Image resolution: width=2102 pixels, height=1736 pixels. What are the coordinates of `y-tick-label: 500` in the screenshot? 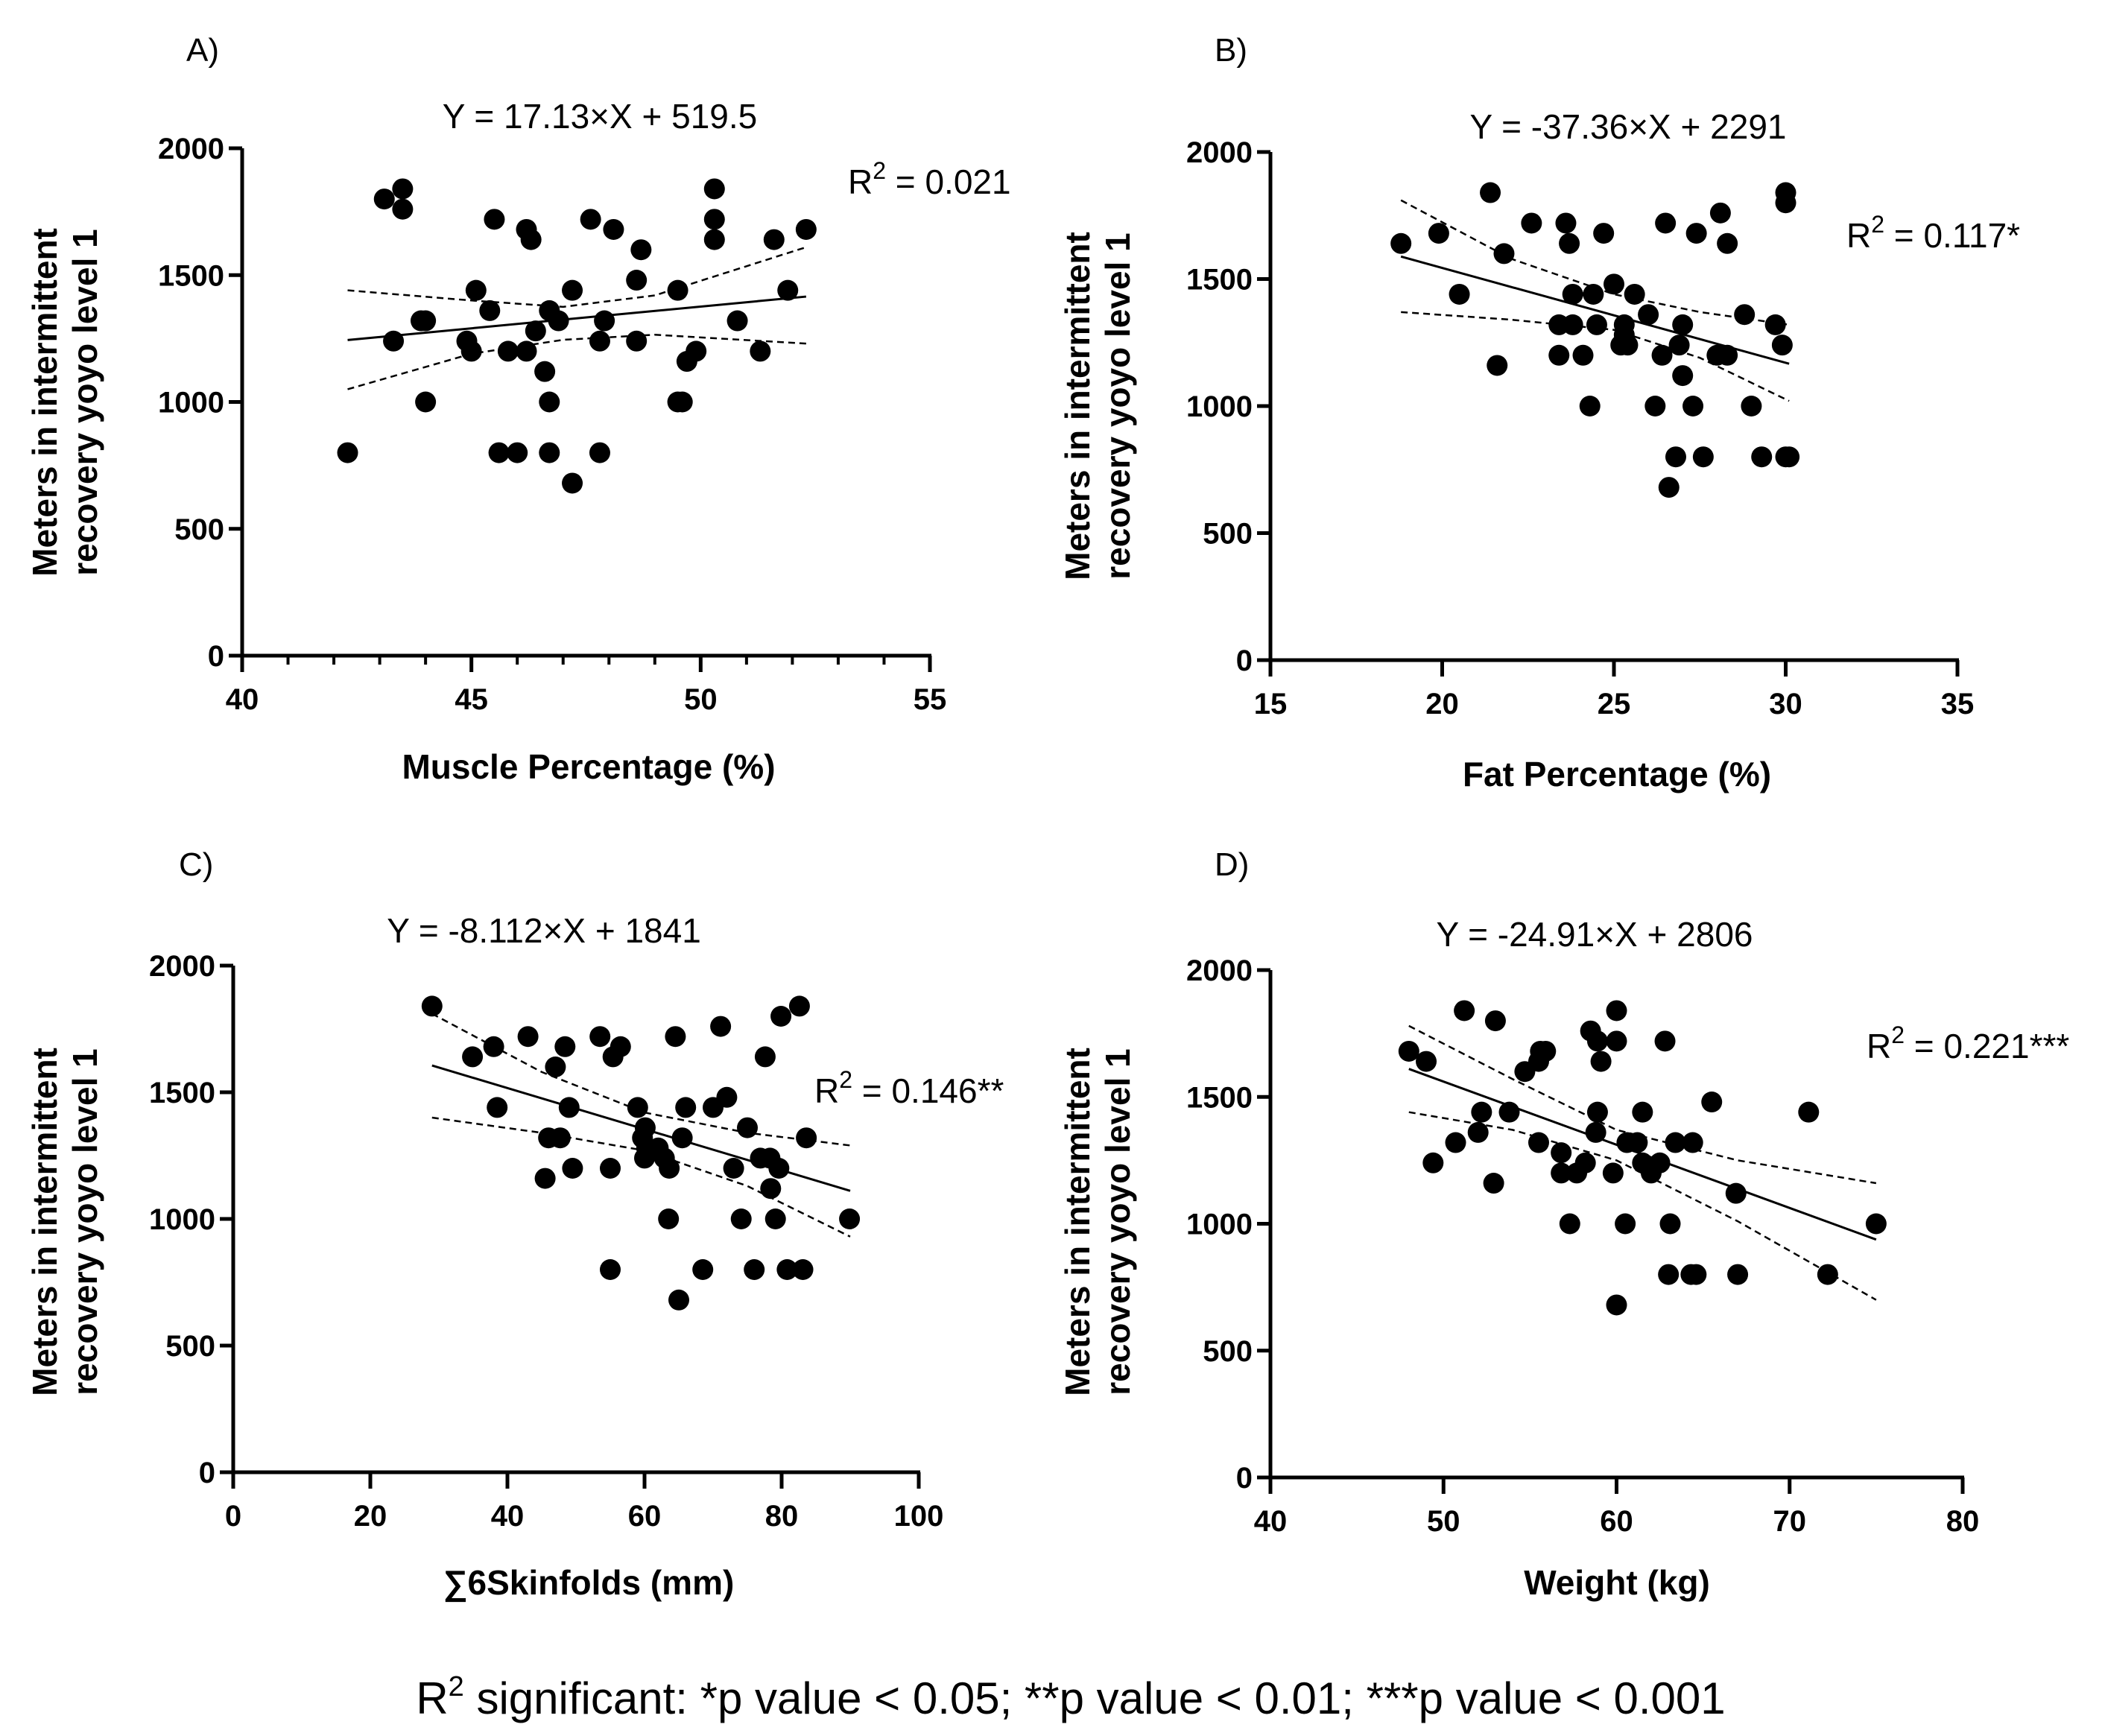 It's located at (1228, 534).